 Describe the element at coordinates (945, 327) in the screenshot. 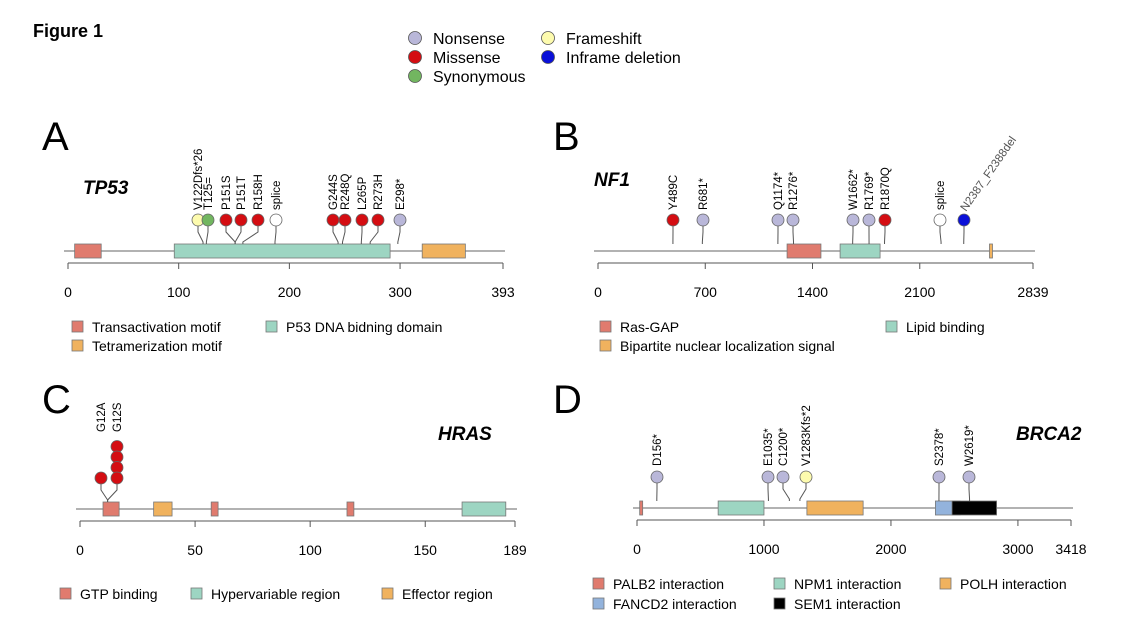

I see `domain-legend-label: Lipid binding` at that location.